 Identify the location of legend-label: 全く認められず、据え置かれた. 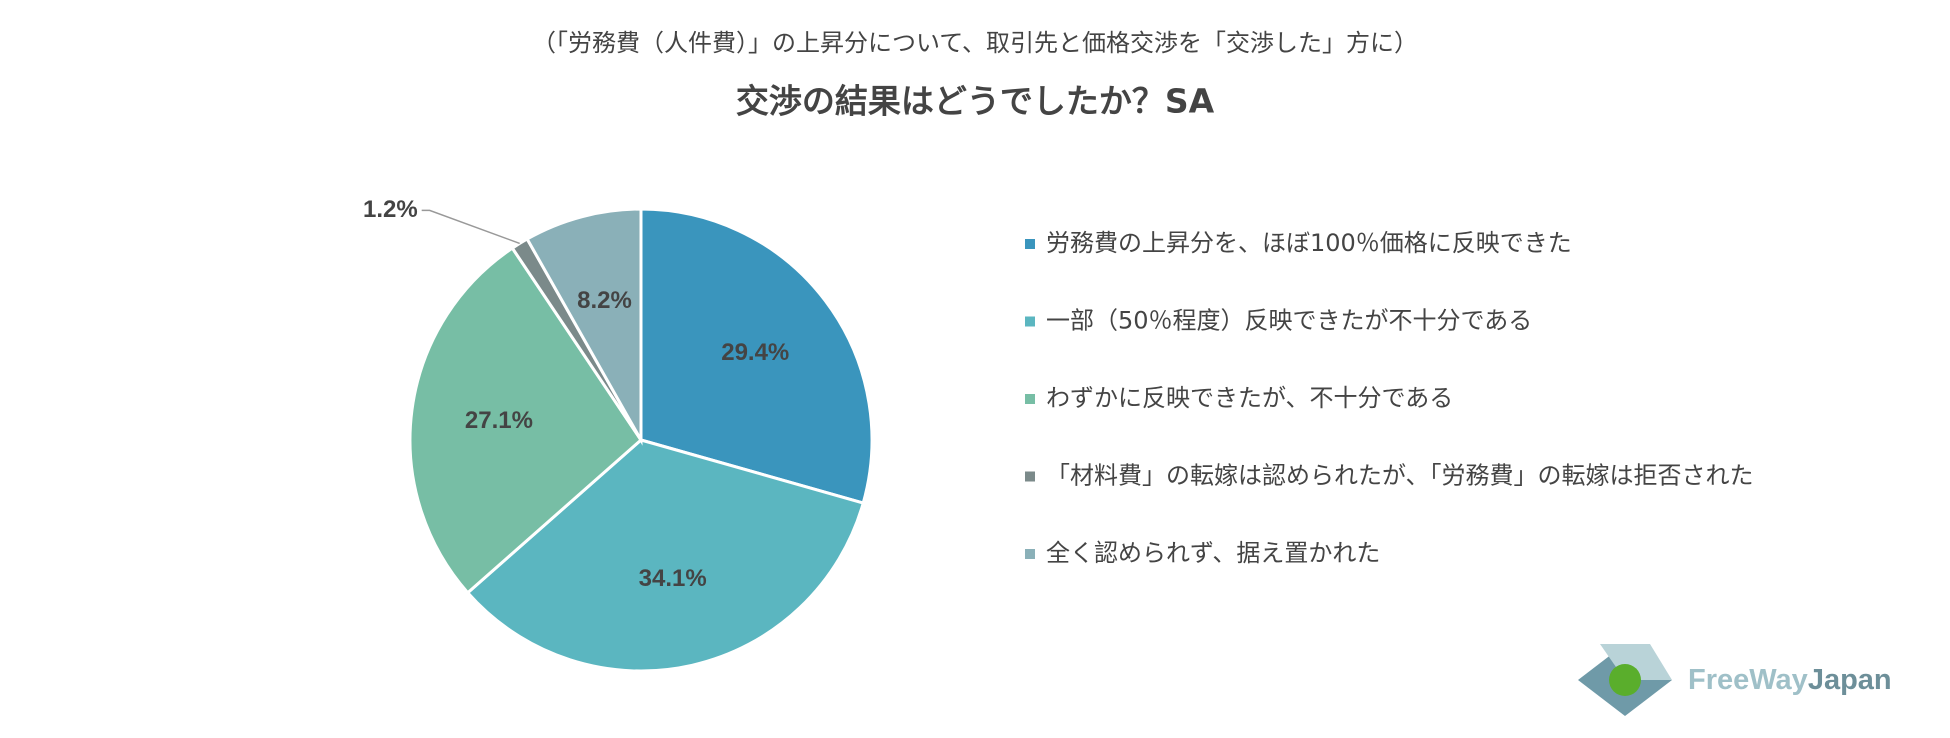
(1213, 553).